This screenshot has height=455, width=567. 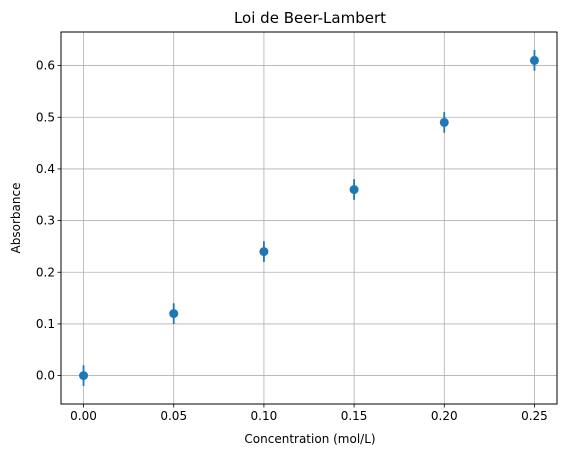 I want to click on y-axis-ticks: 0.0 0.1 0.2 0.3 0.4 0.5 0.6, so click(x=48, y=221).